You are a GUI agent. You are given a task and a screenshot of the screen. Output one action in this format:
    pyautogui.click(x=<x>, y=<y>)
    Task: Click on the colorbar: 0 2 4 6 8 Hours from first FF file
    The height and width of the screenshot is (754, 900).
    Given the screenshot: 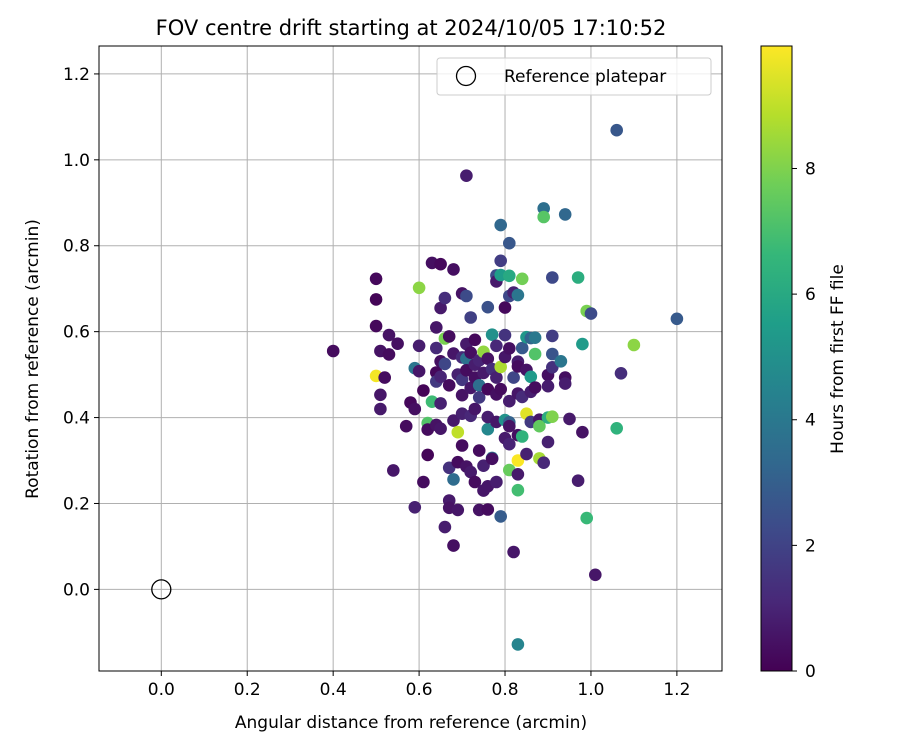 What is the action you would take?
    pyautogui.click(x=804, y=363)
    